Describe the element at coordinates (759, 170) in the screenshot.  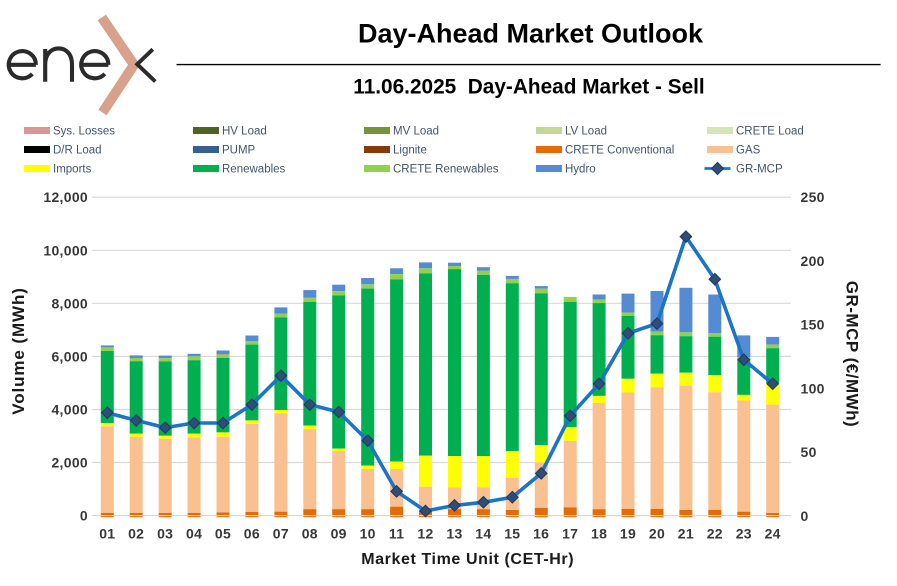
I see `svg-text: GR-MCP` at that location.